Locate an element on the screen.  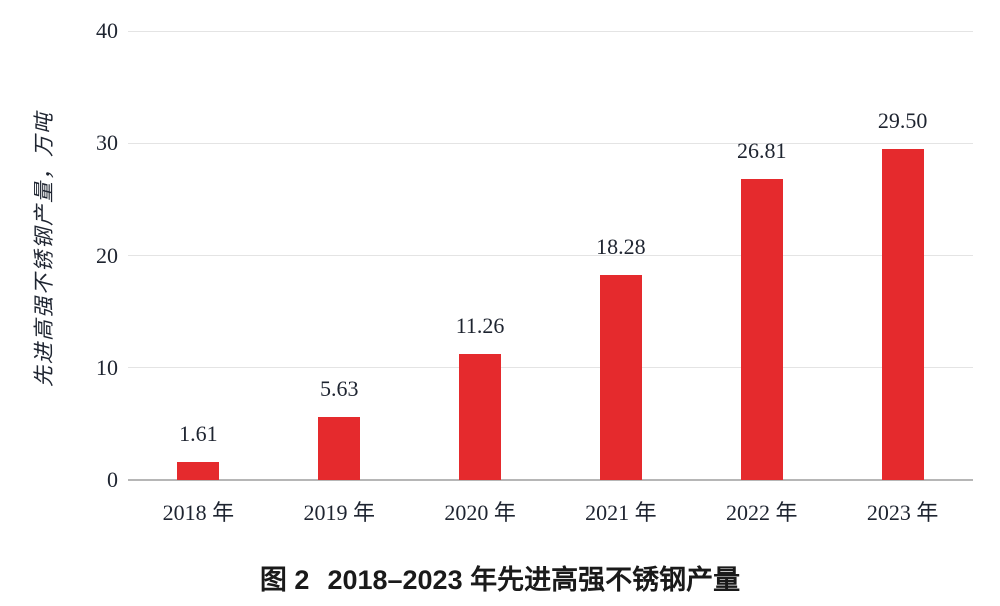
bar-value-label: 5.63 is located at coordinates (339, 388).